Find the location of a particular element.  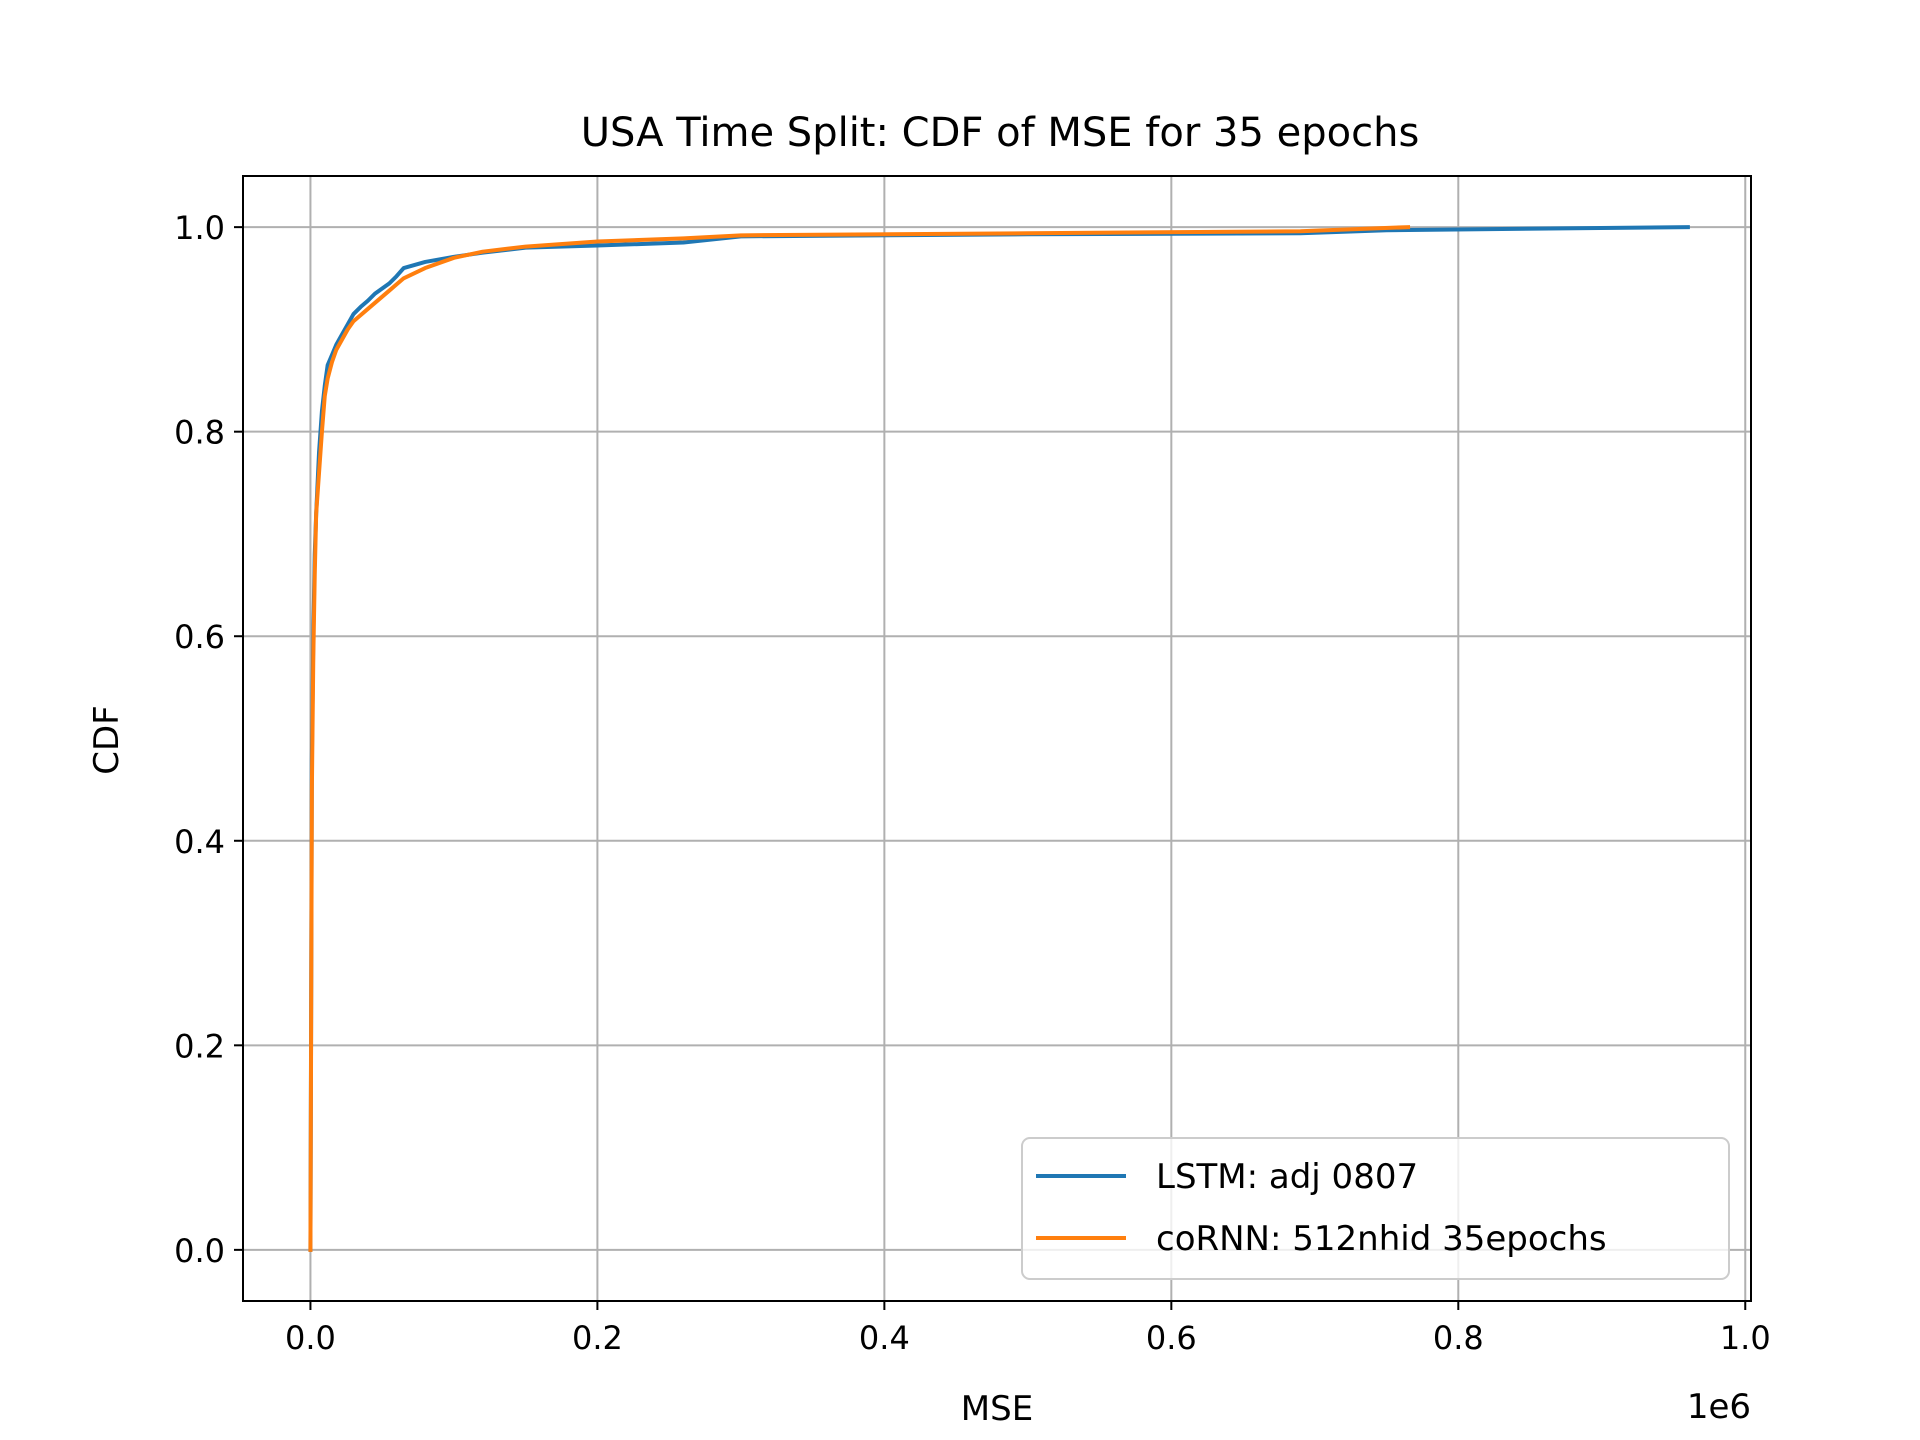

legend-label-cornn: coRNN: 512nhid 35epochs is located at coordinates (1381, 1239).